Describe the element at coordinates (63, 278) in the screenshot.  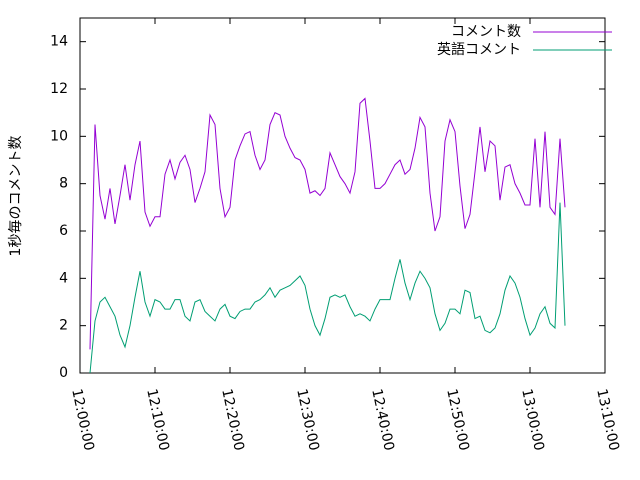
I see `y-tick-label: 4` at that location.